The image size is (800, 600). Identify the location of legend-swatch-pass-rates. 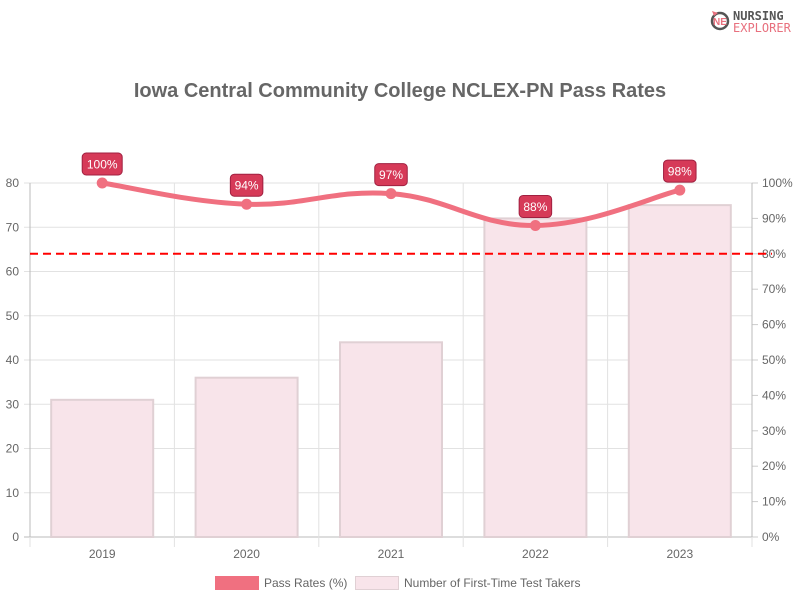
(237, 583).